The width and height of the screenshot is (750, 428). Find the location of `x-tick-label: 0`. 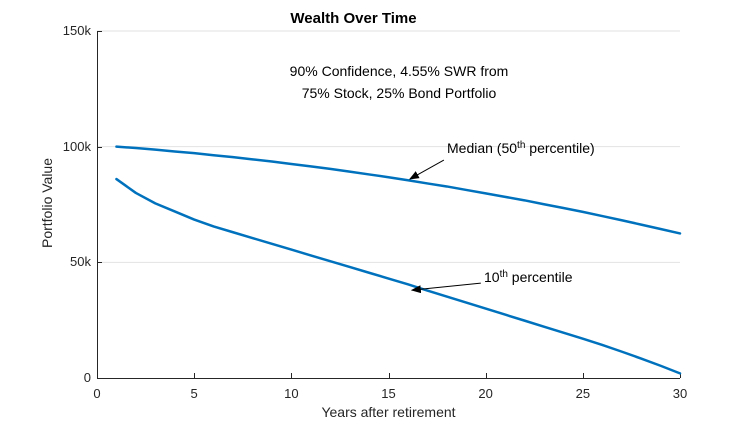

x-tick-label: 0 is located at coordinates (97, 393).